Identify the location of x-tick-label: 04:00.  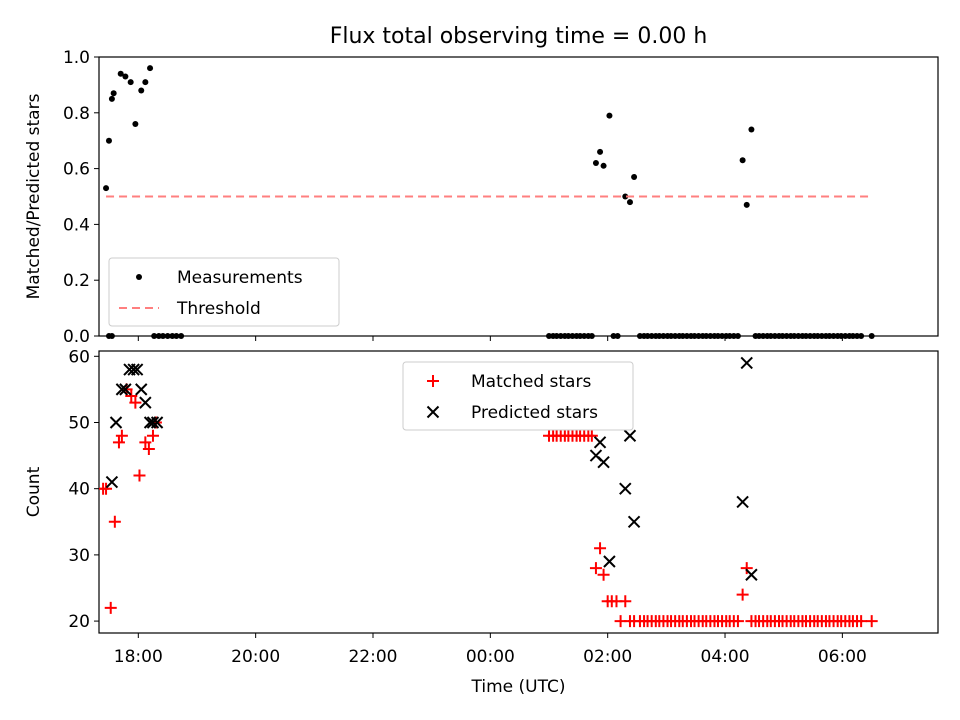
(725, 657).